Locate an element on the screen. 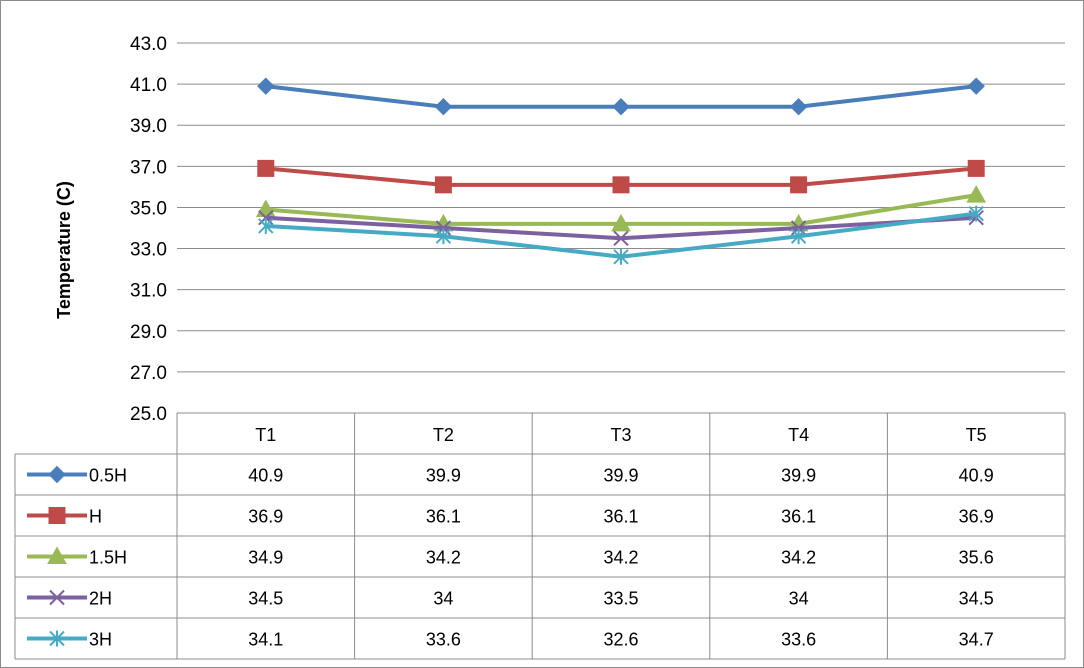  y-tick-label: 25.0 is located at coordinates (148, 414).